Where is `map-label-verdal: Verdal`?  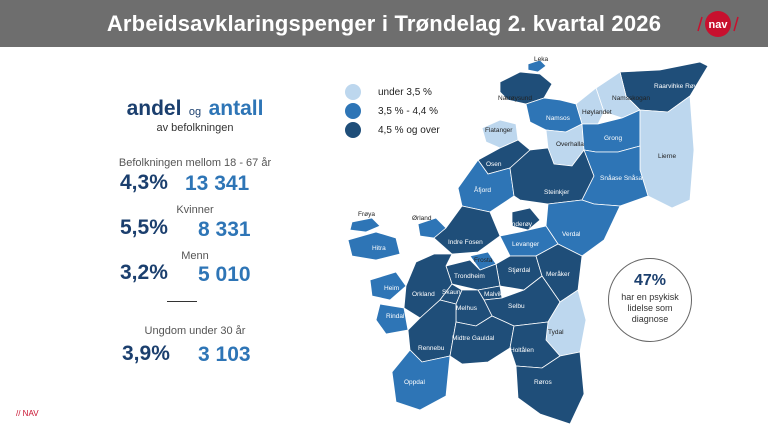
map-label-verdal: Verdal is located at coordinates (571, 234).